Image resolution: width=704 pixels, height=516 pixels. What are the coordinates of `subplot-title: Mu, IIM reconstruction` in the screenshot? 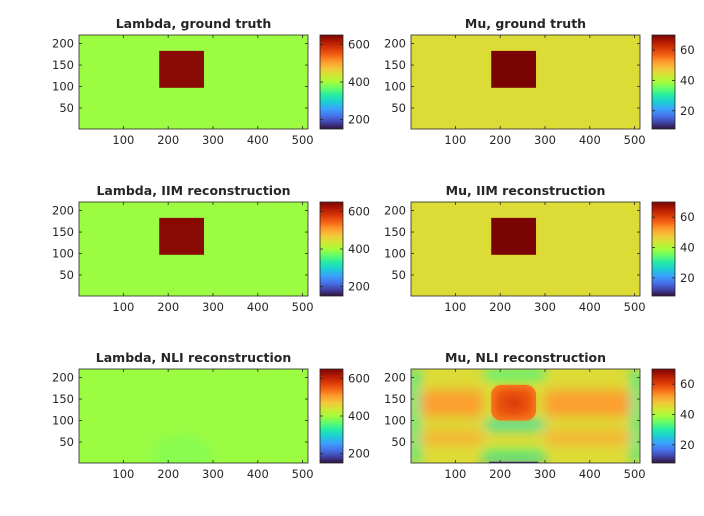 It's located at (526, 190).